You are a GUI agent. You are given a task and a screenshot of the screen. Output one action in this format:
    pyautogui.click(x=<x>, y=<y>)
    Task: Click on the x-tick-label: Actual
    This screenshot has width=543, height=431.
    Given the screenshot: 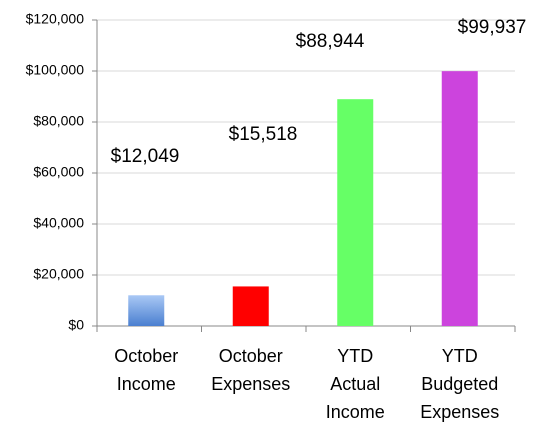 What is the action you would take?
    pyautogui.click(x=355, y=384)
    